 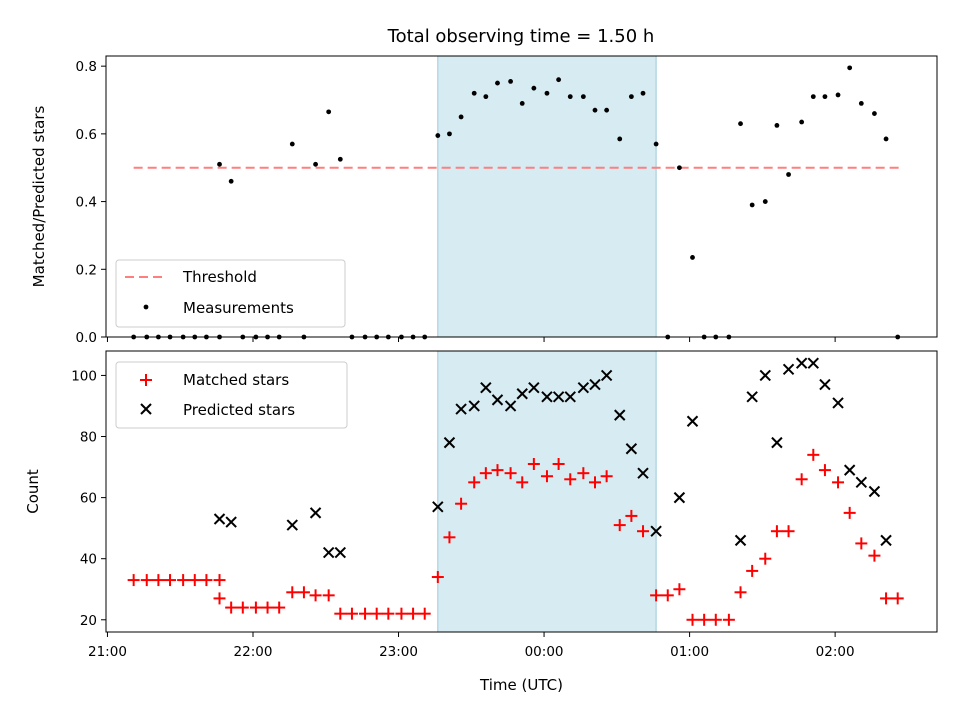 What do you see at coordinates (88, 438) in the screenshot?
I see `y-tick-label: 80` at bounding box center [88, 438].